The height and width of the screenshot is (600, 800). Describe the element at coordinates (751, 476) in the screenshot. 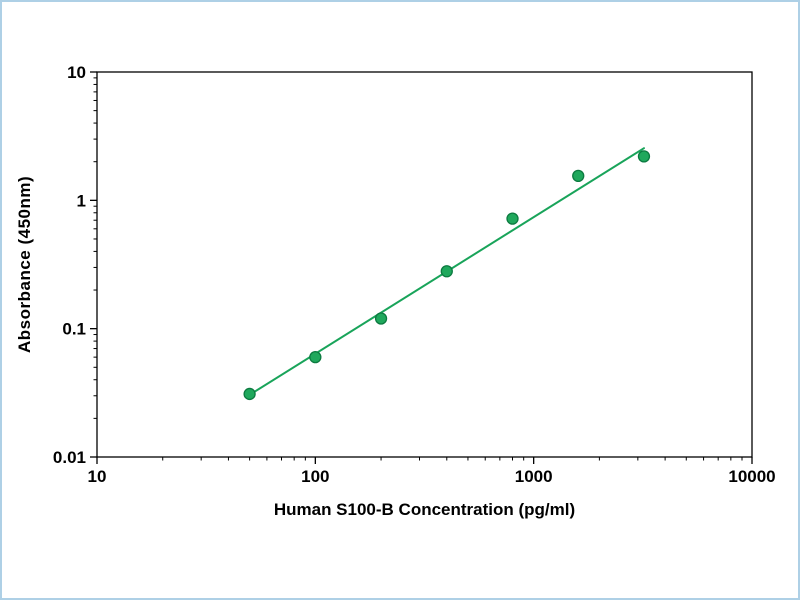

I see `x-tick-label: 10000` at that location.